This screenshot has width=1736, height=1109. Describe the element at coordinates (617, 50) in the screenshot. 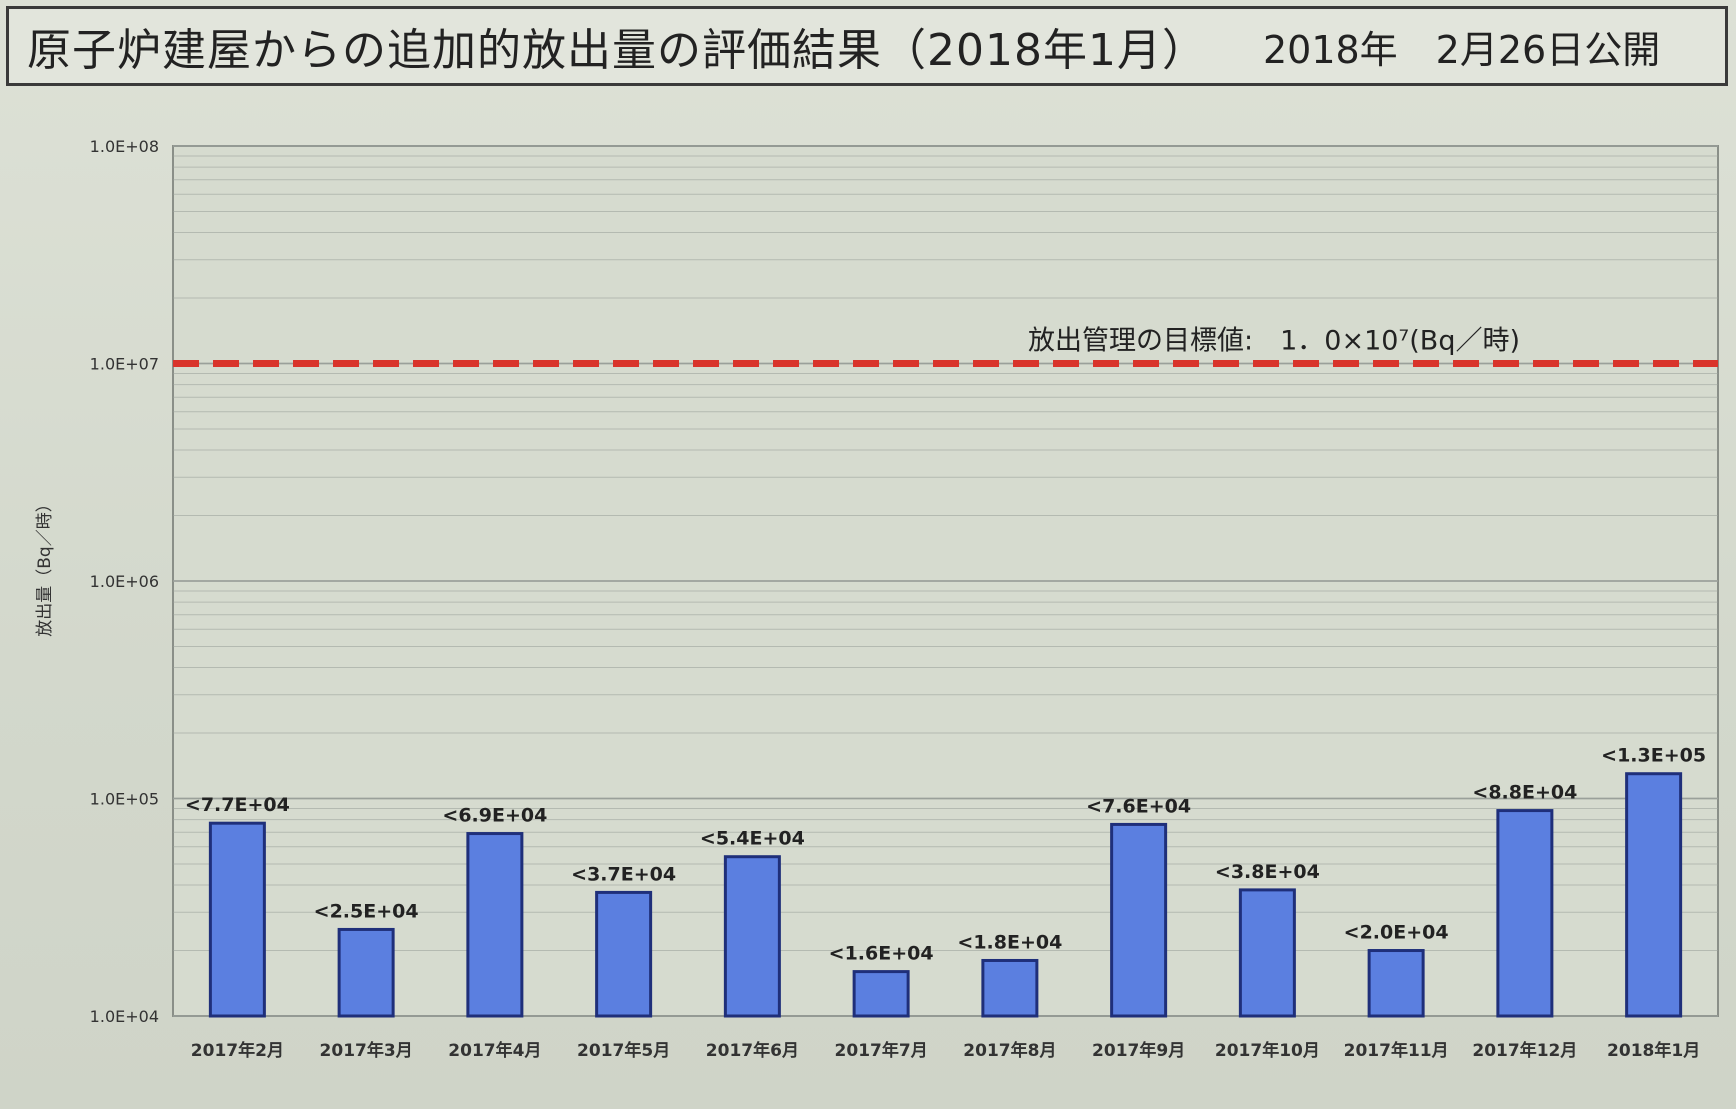

I see `page-title: 原子炉建屋からの追加的放出量の評価結果（2018年1月）` at that location.